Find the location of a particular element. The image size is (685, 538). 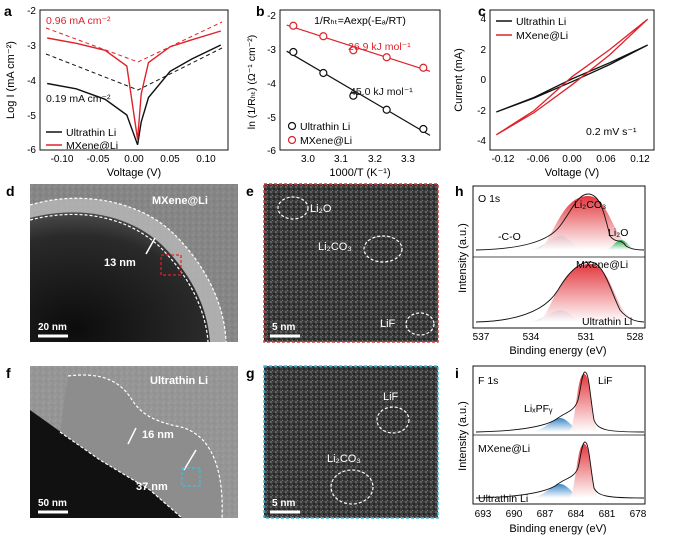

y-tick: -5 is located at coordinates (271, 118).